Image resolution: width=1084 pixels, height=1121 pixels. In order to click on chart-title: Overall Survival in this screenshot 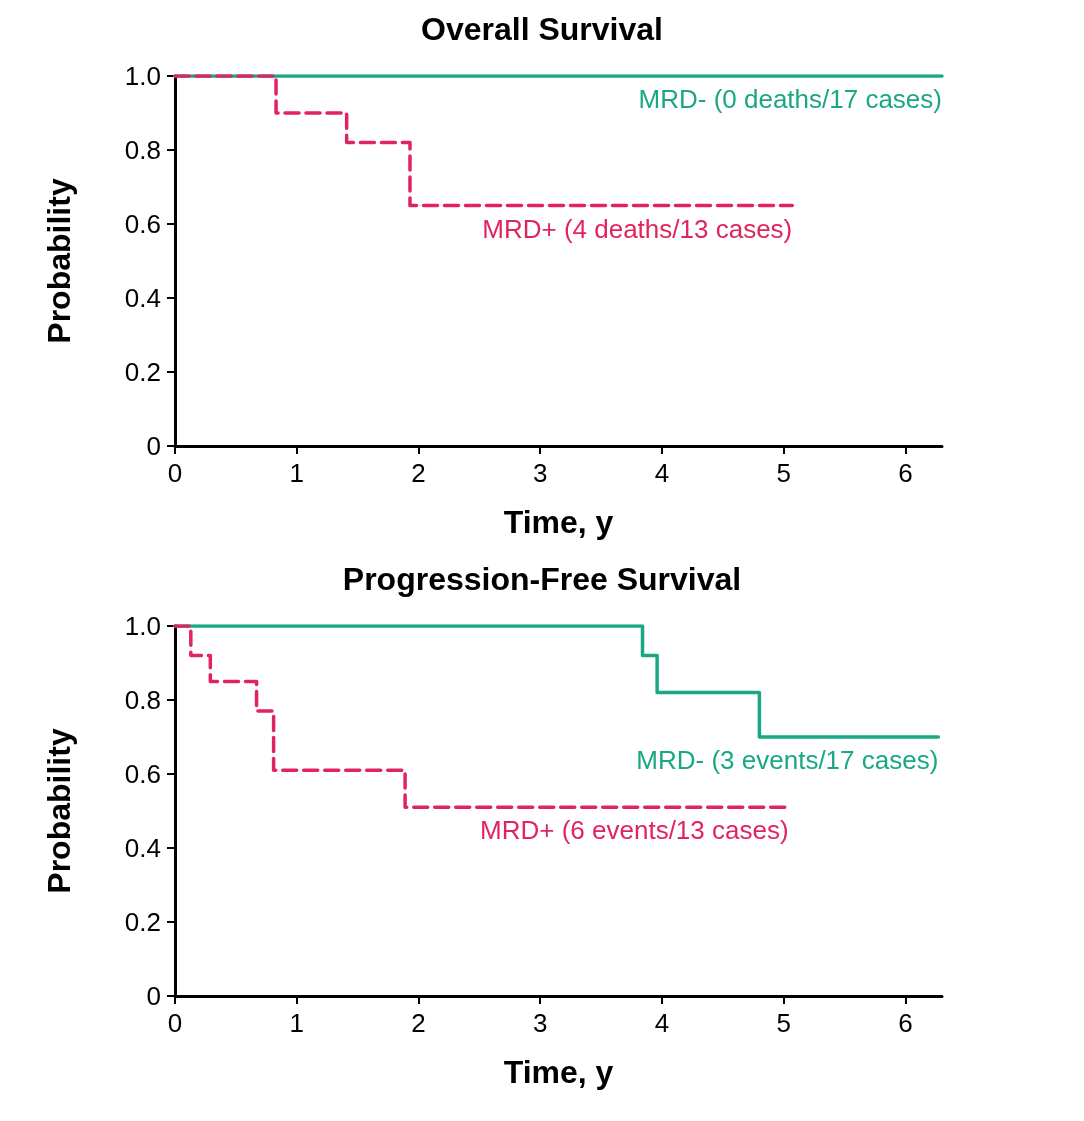, I will do `click(542, 29)`.